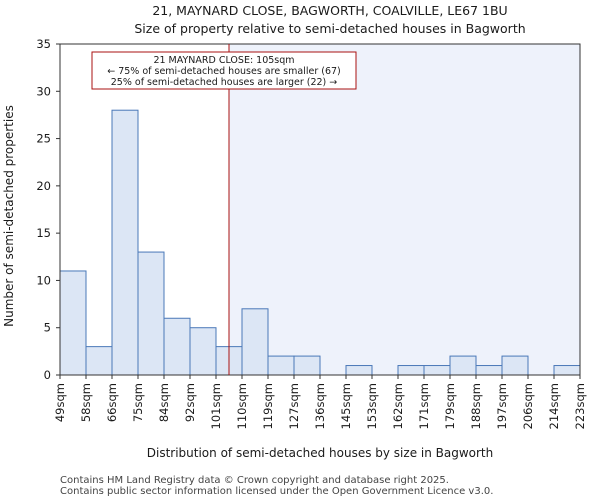 This screenshot has width=600, height=500. What do you see at coordinates (424, 406) in the screenshot?
I see `x-tick-label: 171sqm` at bounding box center [424, 406].